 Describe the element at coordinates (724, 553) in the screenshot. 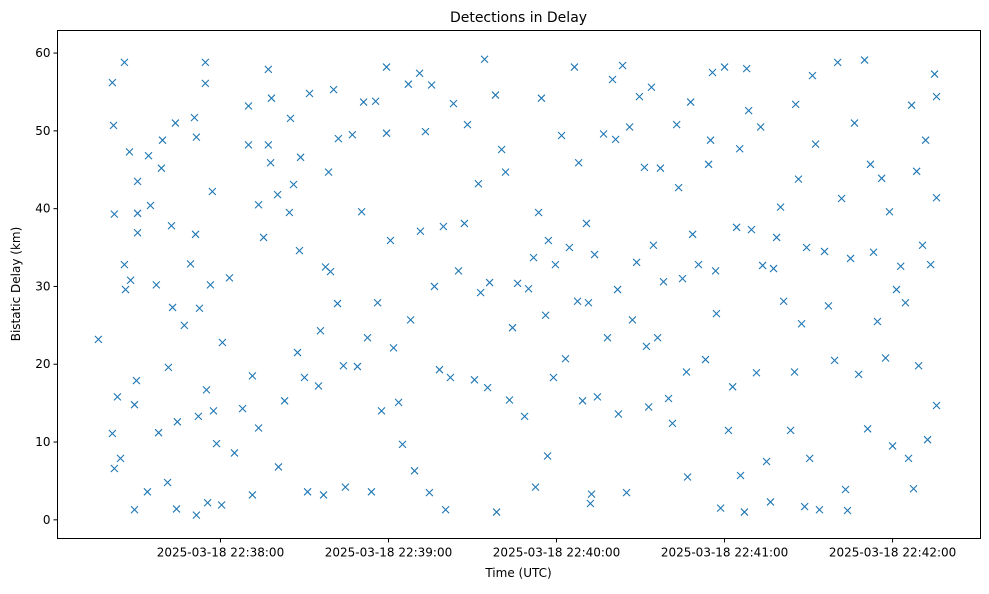

I see `x-tick-label: 2025-03-18 22:41:00` at that location.